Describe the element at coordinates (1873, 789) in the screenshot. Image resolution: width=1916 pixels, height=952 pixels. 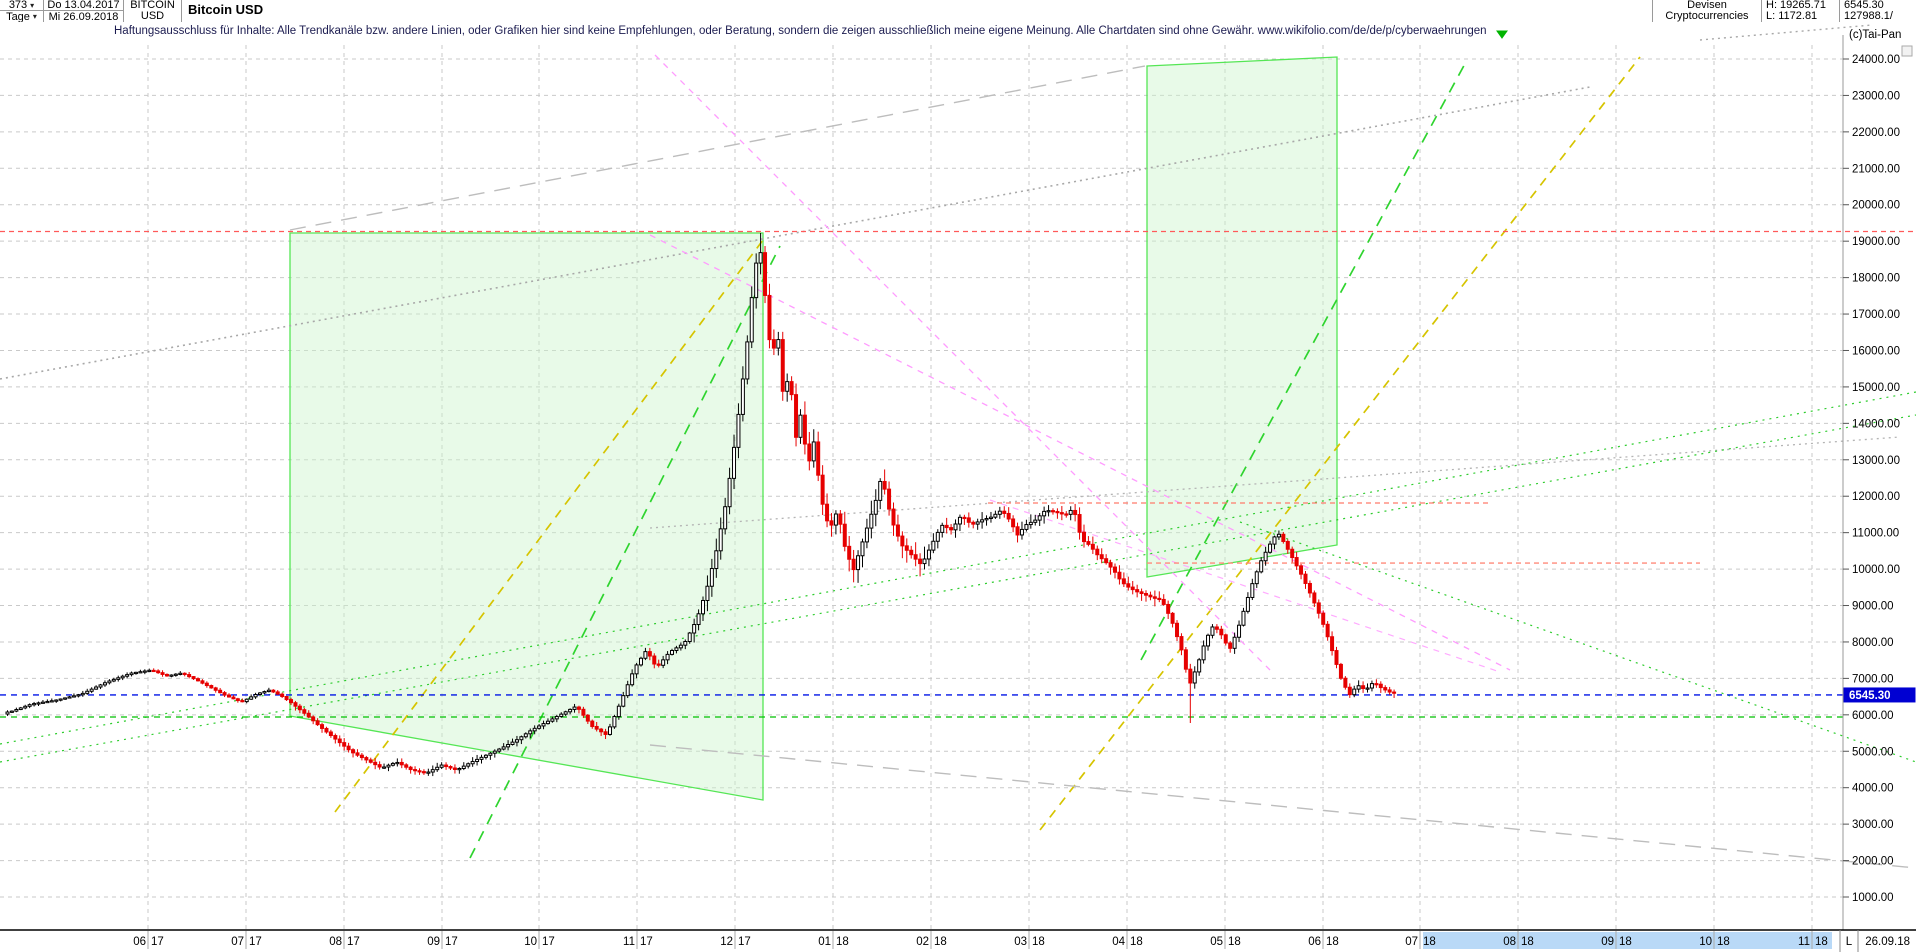
I see `svg-text: 4000.00` at that location.